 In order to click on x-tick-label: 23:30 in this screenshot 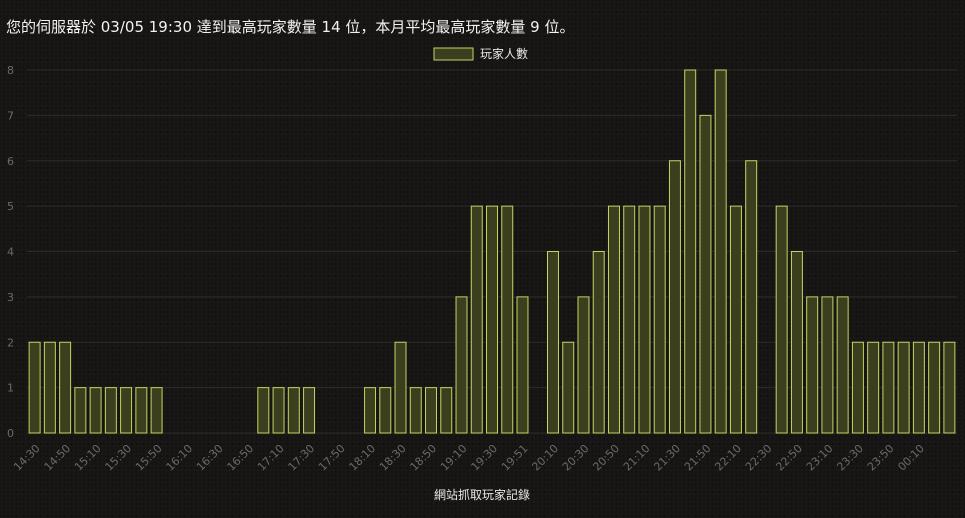, I will do `click(850, 458)`.